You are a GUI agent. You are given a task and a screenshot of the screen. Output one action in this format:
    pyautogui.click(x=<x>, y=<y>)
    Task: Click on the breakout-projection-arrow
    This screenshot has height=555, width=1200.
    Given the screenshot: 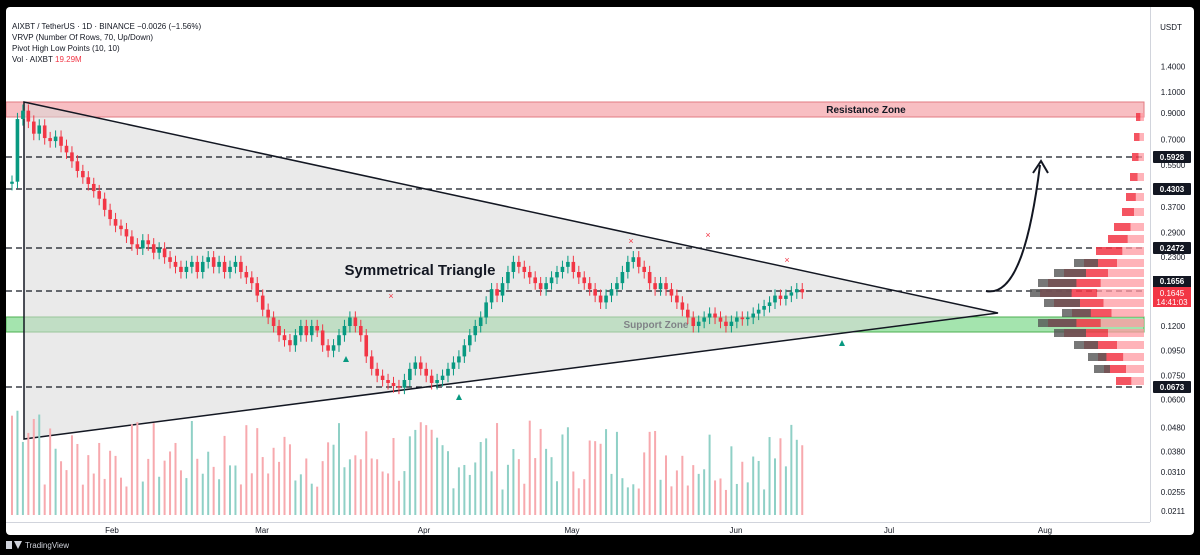 What is the action you would take?
    pyautogui.click(x=1013, y=228)
    